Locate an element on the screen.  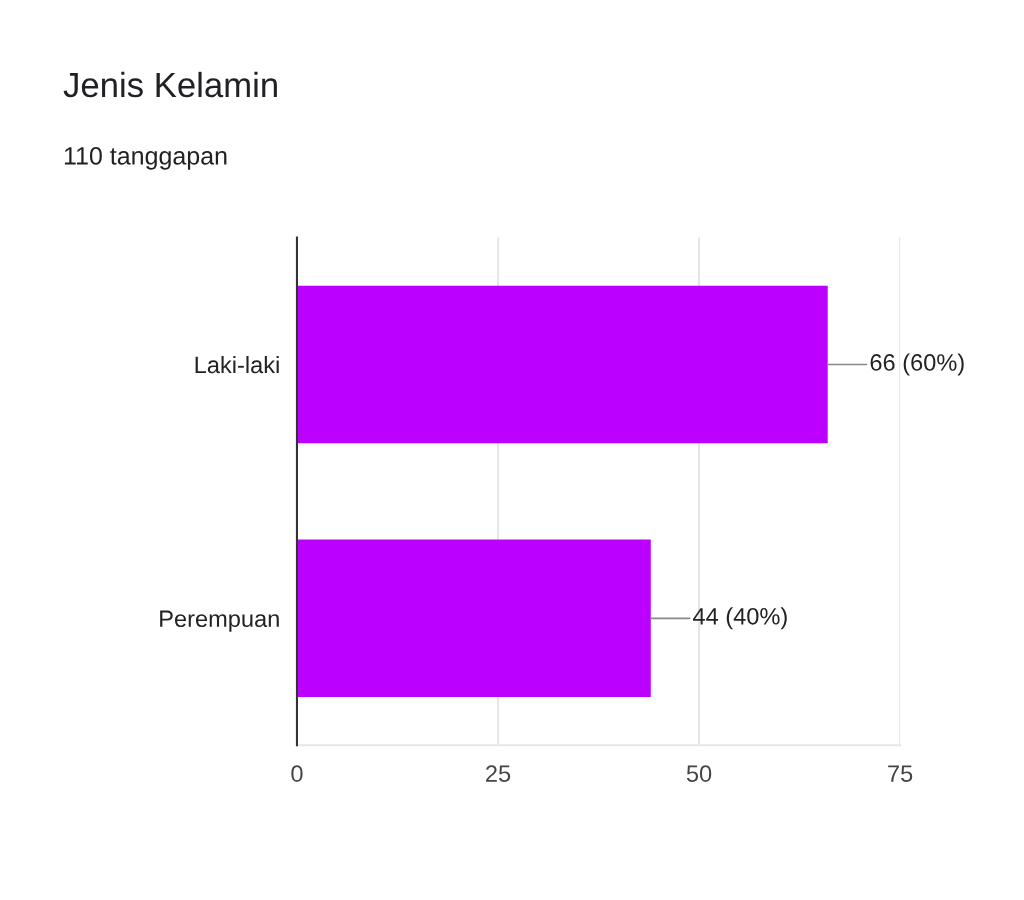
x-tick-label: 50 is located at coordinates (699, 773).